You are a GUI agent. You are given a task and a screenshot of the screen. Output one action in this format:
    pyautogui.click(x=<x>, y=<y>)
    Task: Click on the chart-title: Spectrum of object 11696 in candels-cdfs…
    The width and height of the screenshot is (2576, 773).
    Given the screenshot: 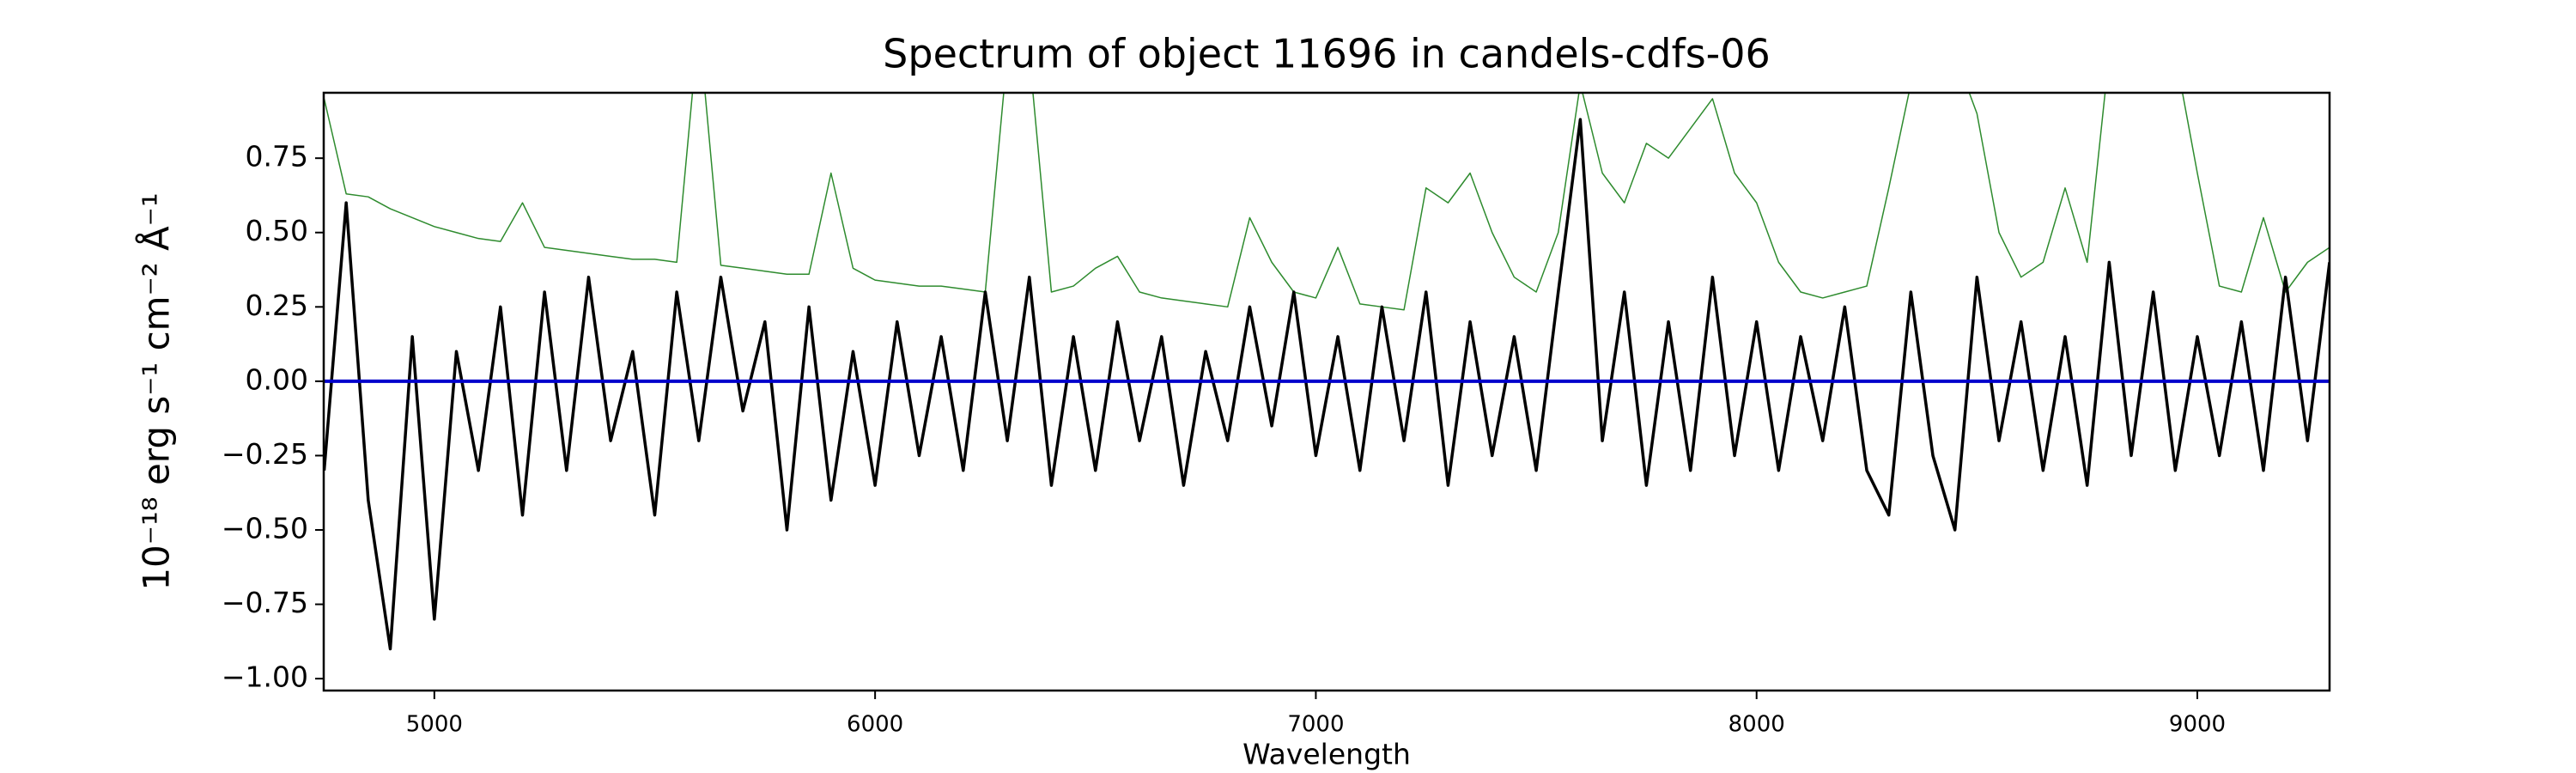 What is the action you would take?
    pyautogui.click(x=1327, y=54)
    